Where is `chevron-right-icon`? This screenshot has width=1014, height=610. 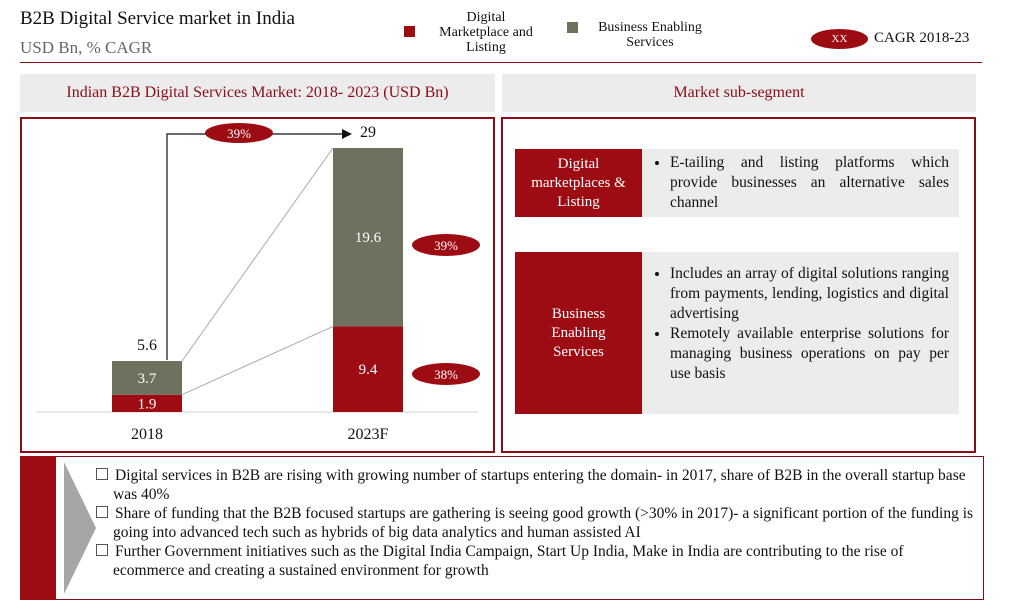
chevron-right-icon is located at coordinates (80, 528).